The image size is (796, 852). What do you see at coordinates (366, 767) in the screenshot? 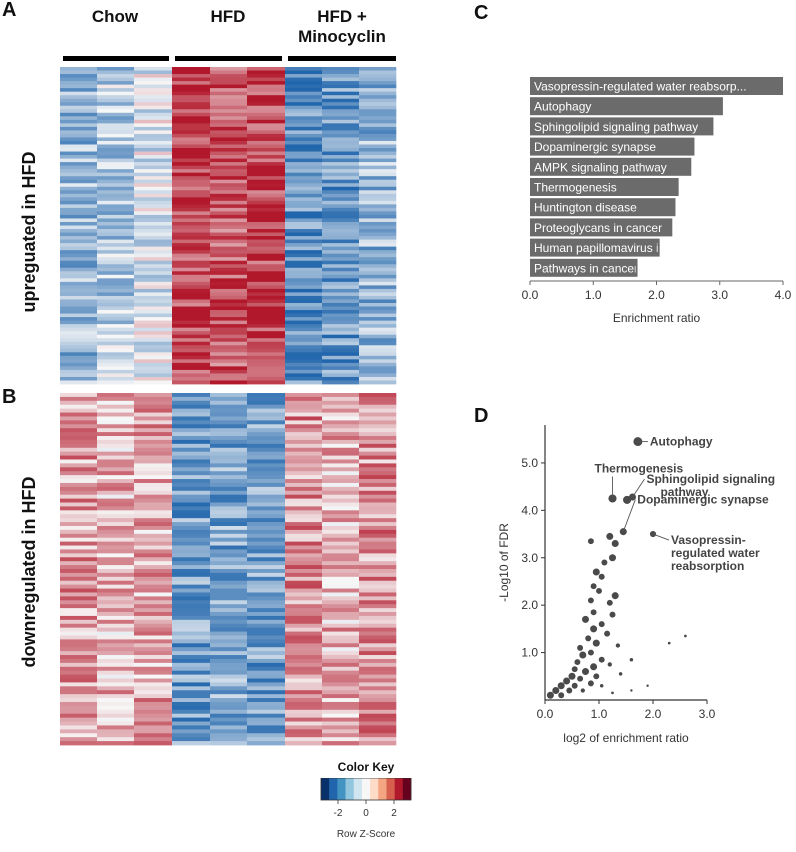
I see `color-key-title: Color Key` at bounding box center [366, 767].